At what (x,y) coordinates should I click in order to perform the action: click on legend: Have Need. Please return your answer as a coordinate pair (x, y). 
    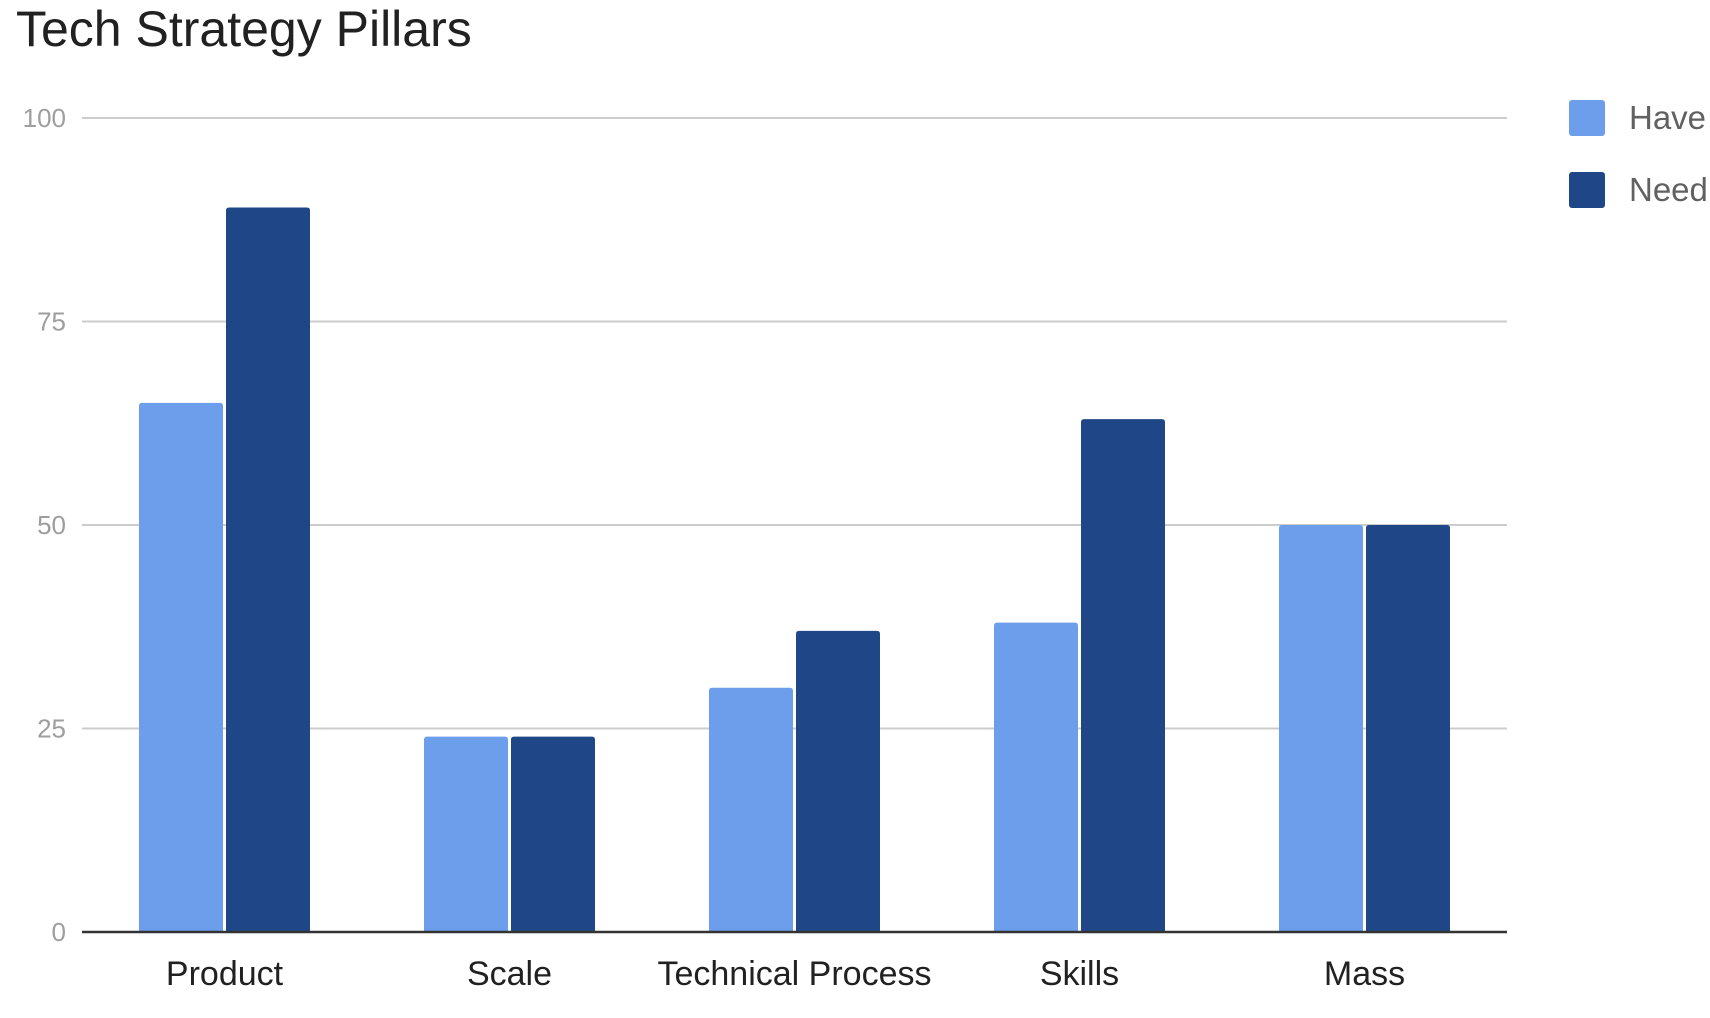
    Looking at the image, I should click on (1638, 171).